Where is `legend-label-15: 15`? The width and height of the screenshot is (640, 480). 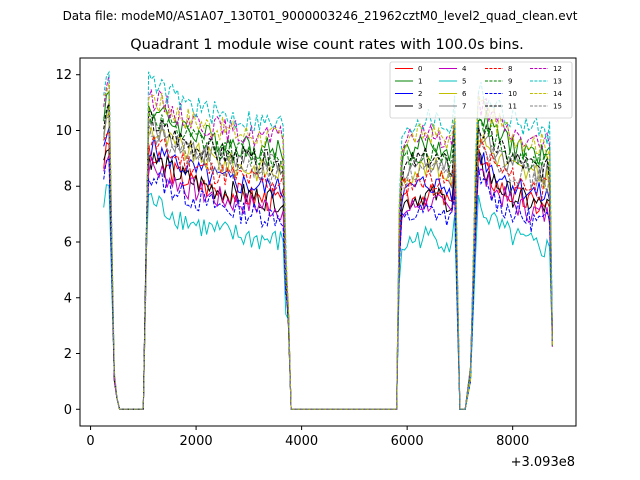
legend-label-15: 15 is located at coordinates (557, 107).